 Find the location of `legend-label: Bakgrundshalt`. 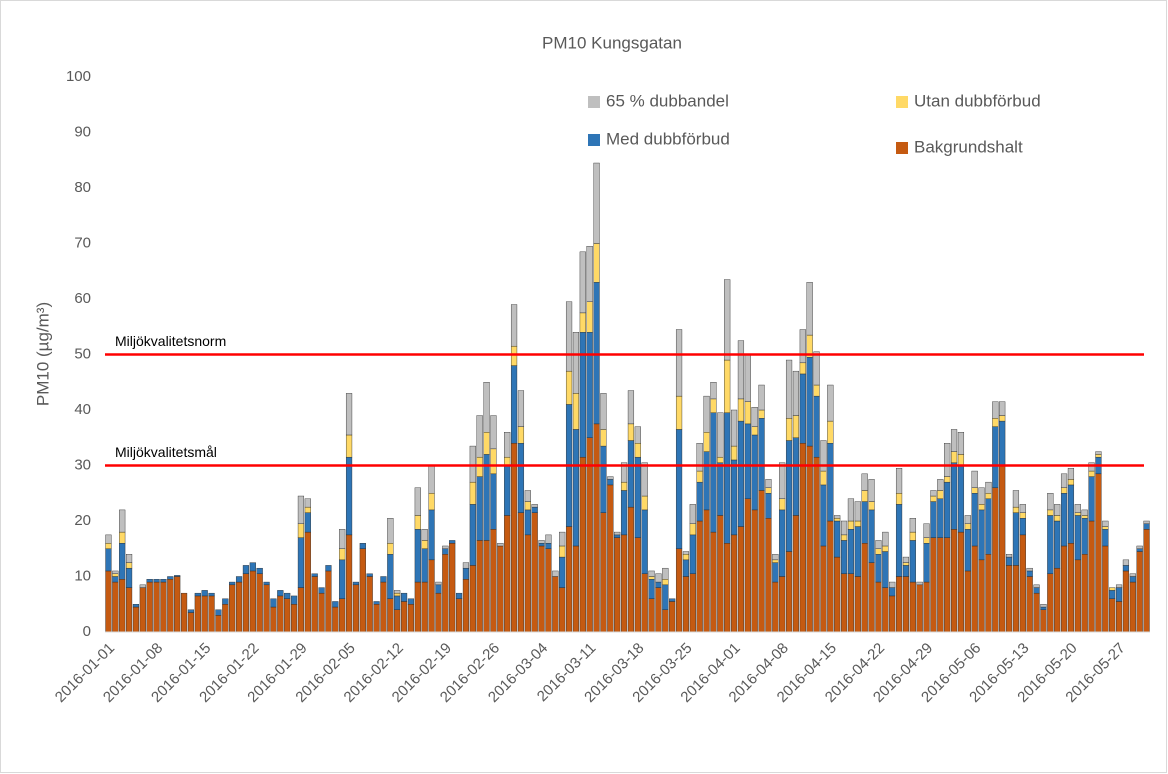

legend-label: Bakgrundshalt is located at coordinates (968, 146).